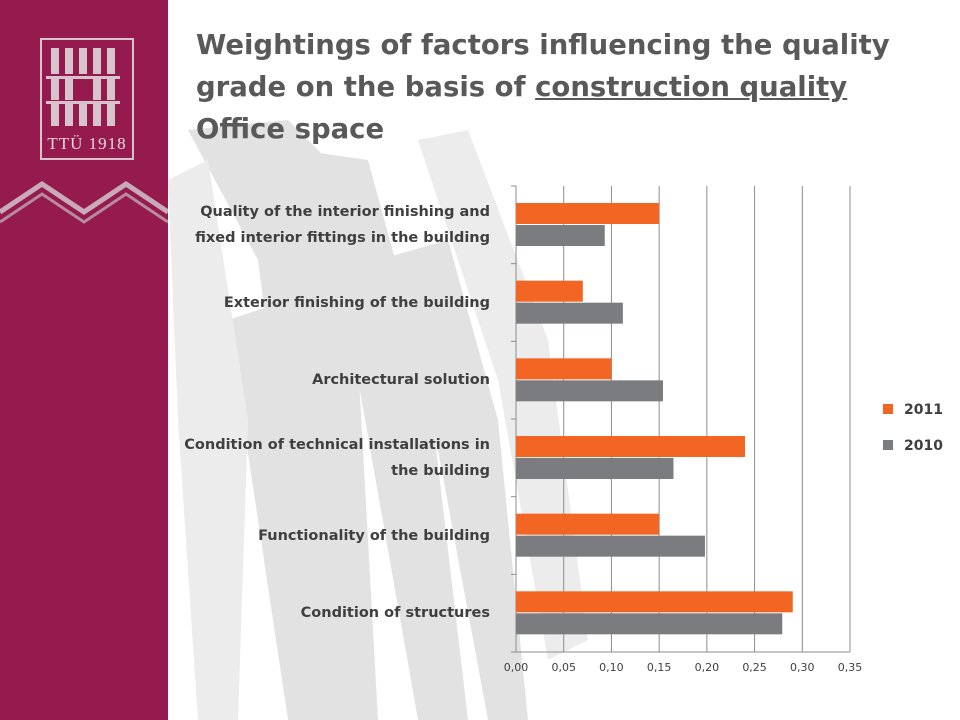  I want to click on university-logo: TTÜ 1918, so click(87, 99).